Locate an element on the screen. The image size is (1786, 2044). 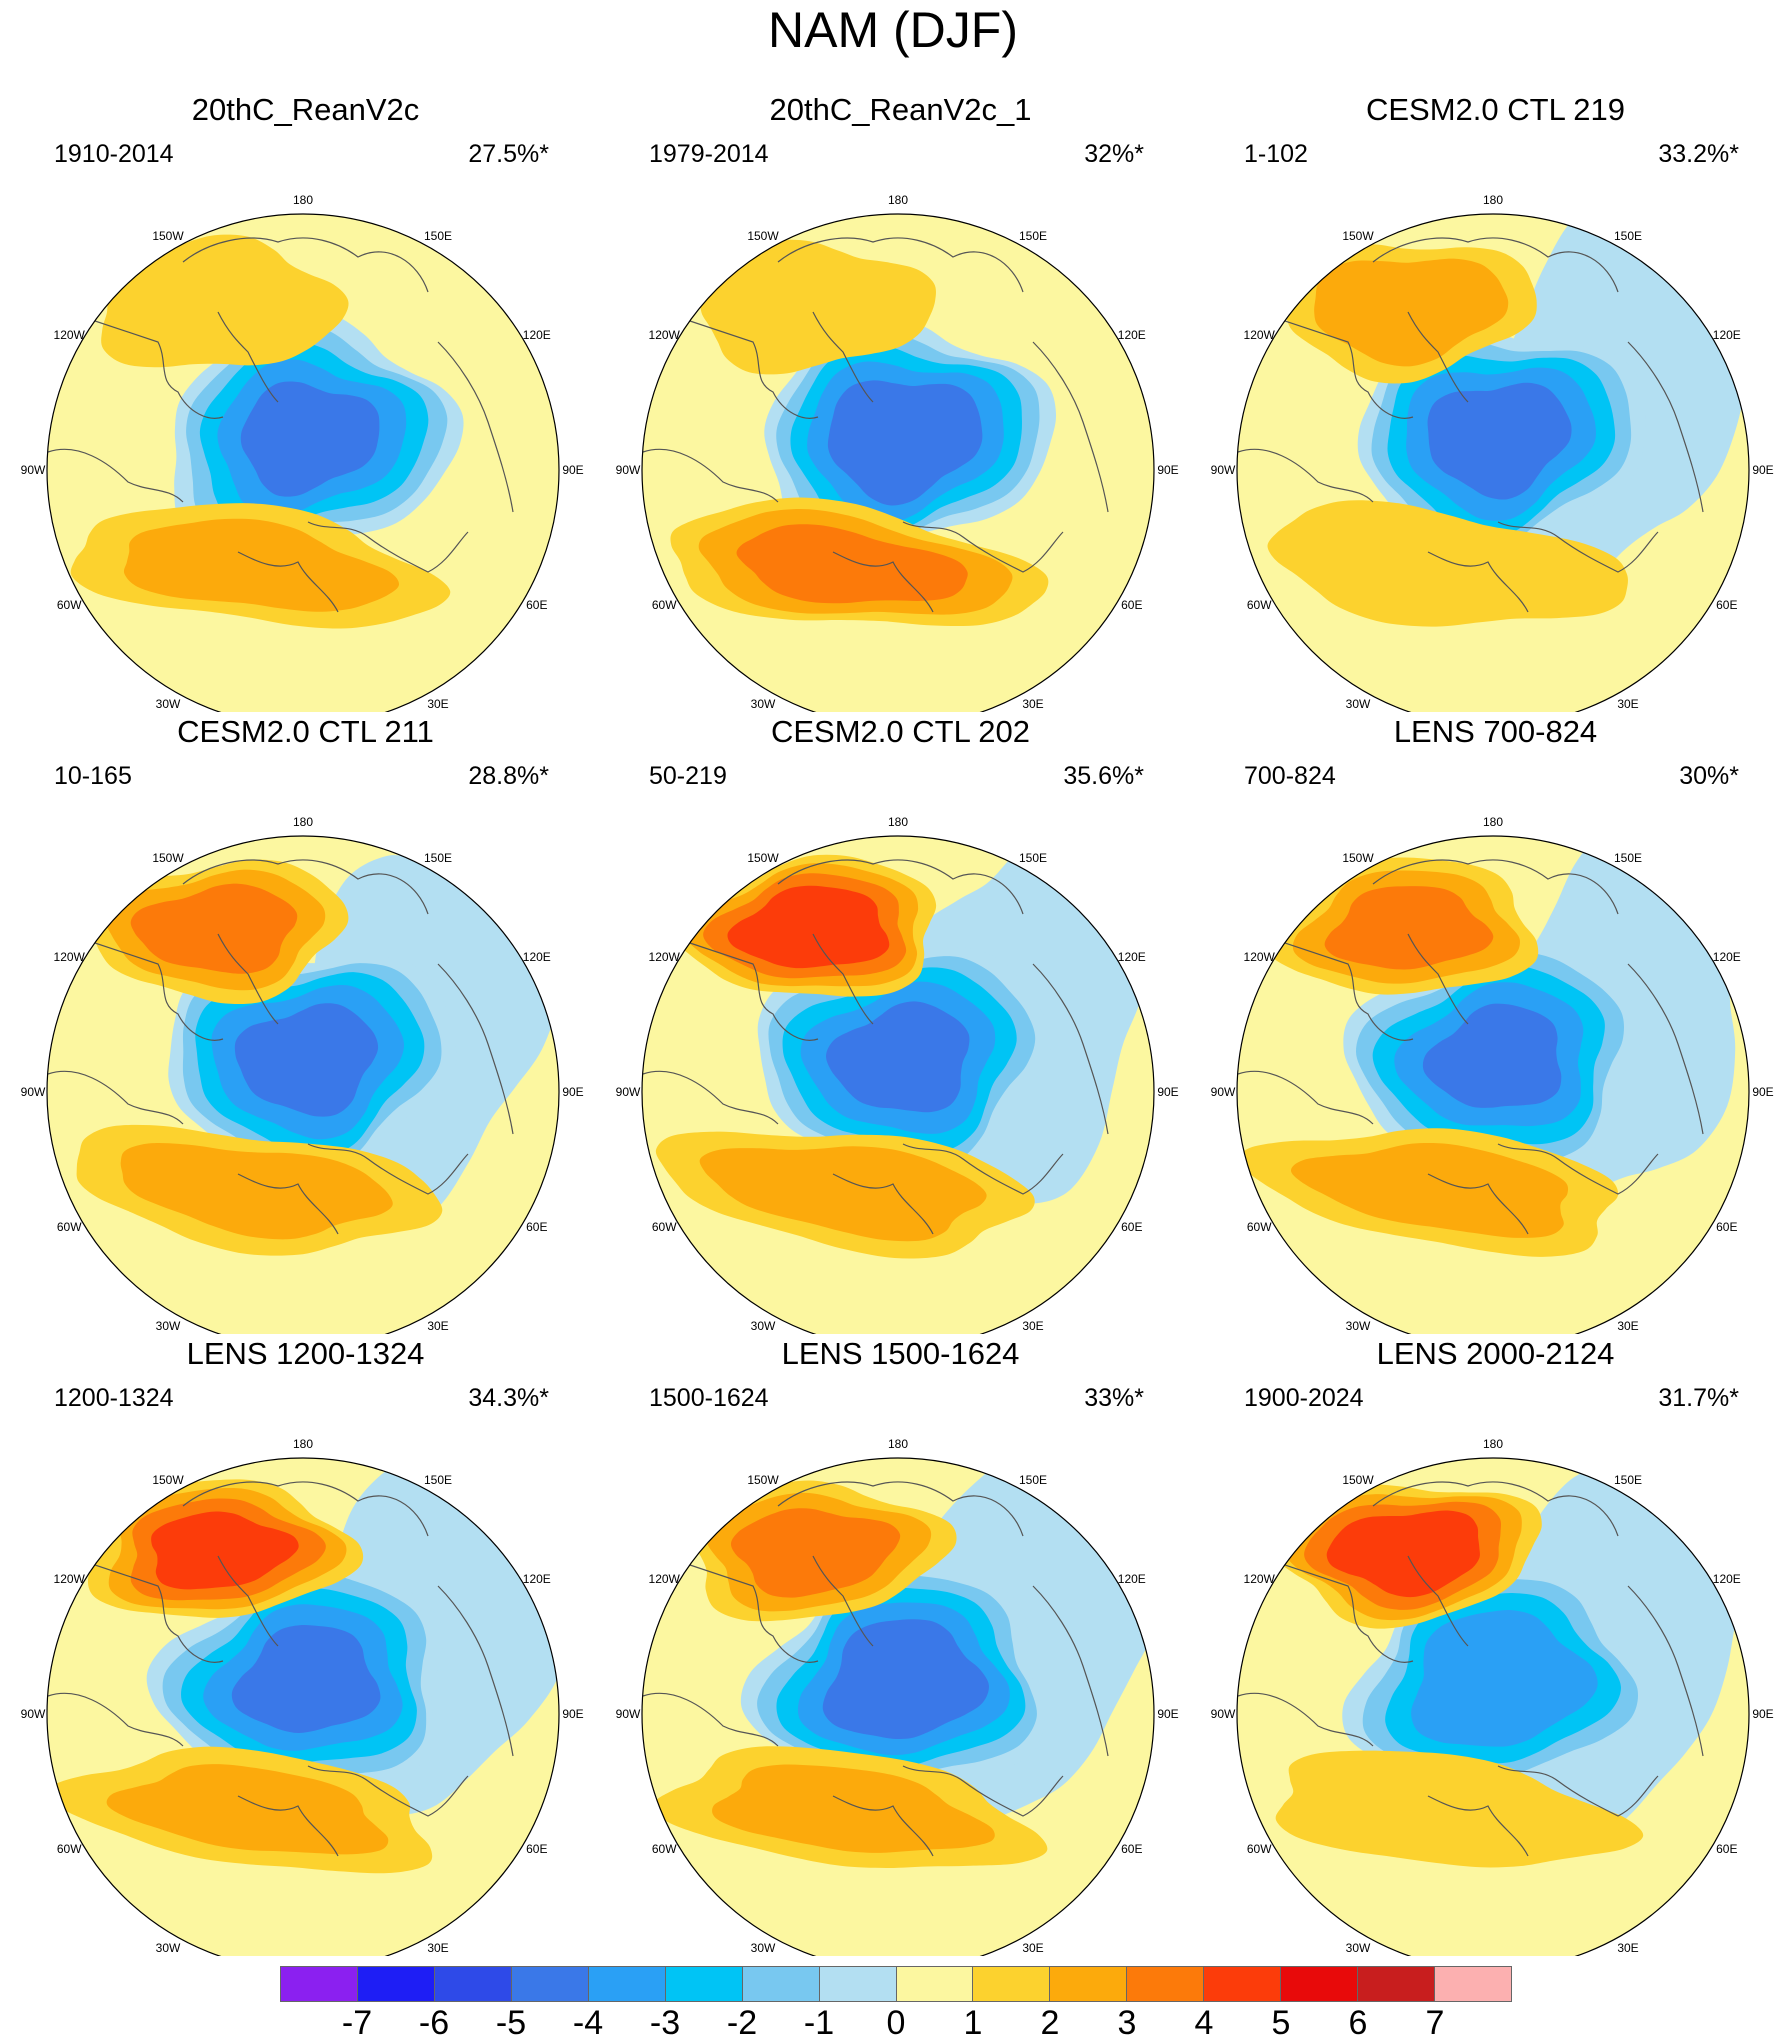
panel-period: 1910-2014 is located at coordinates (114, 154).